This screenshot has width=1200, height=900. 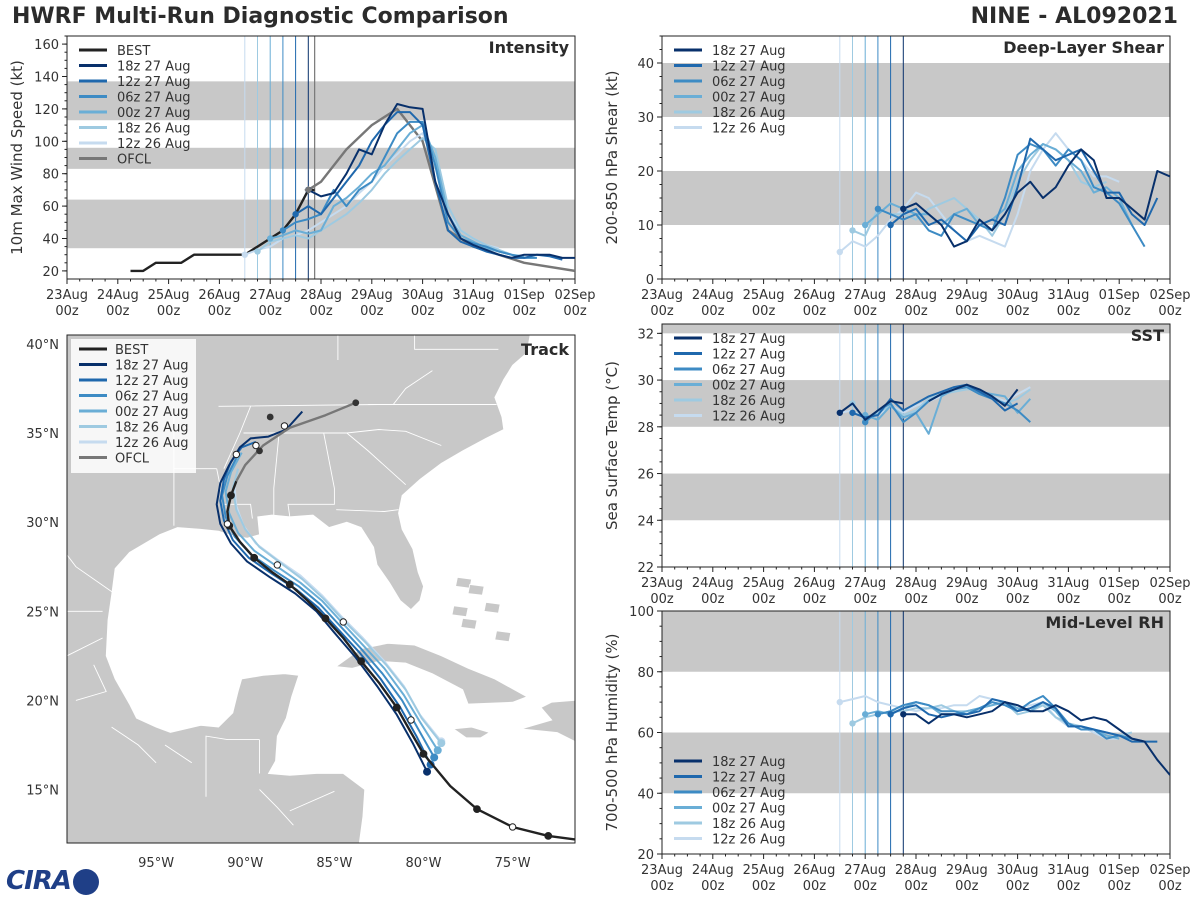 What do you see at coordinates (222, 230) in the screenshot?
I see `best-track-line` at bounding box center [222, 230].